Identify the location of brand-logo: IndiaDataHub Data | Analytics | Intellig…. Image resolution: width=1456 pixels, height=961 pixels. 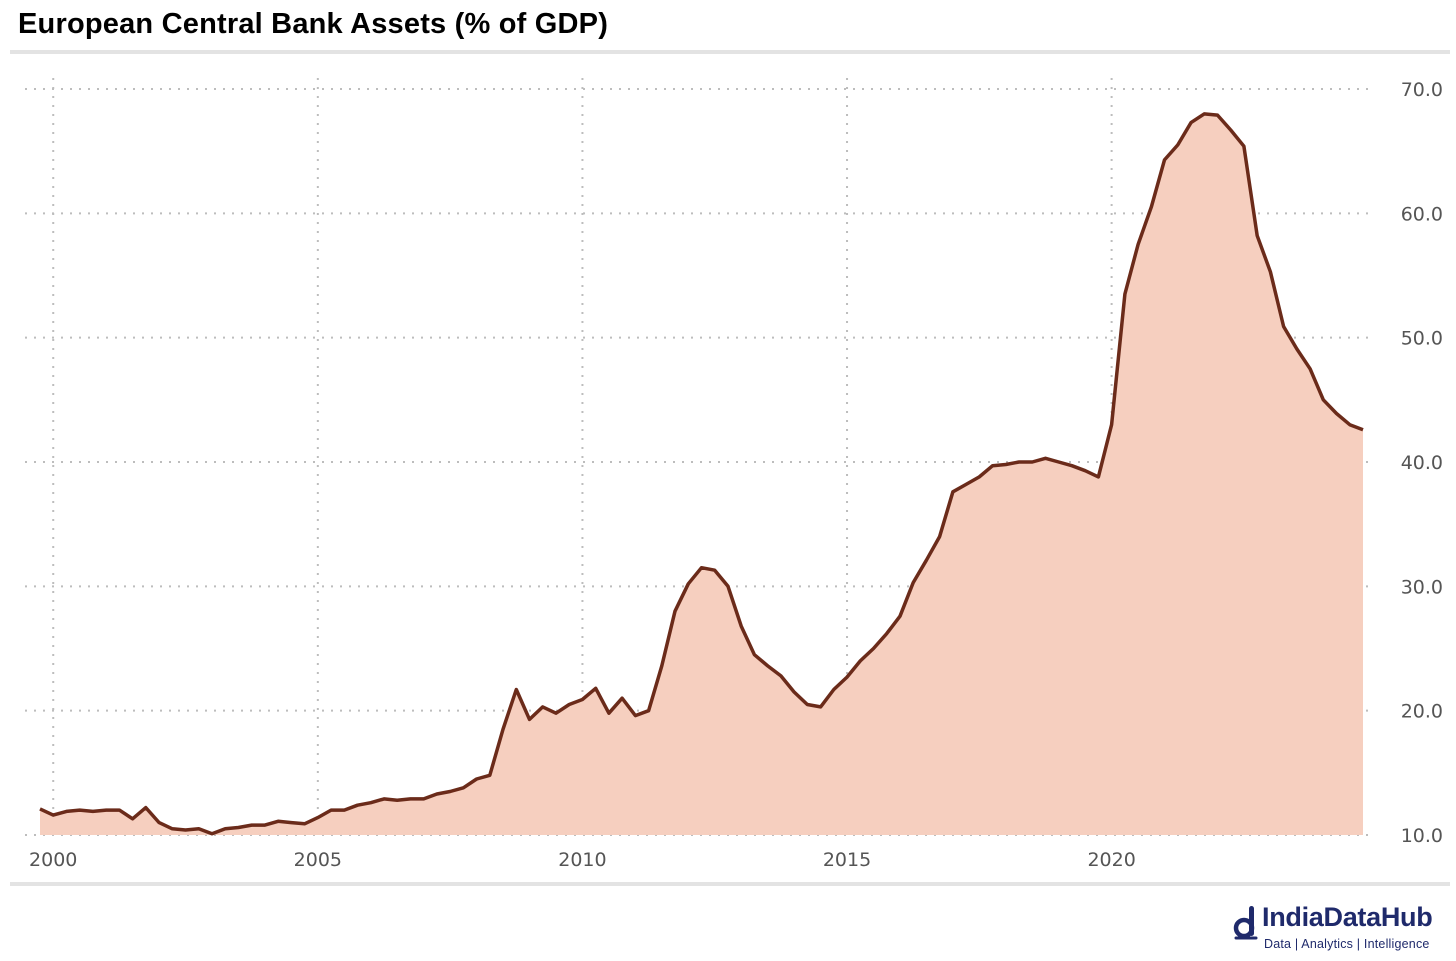
(1338, 929).